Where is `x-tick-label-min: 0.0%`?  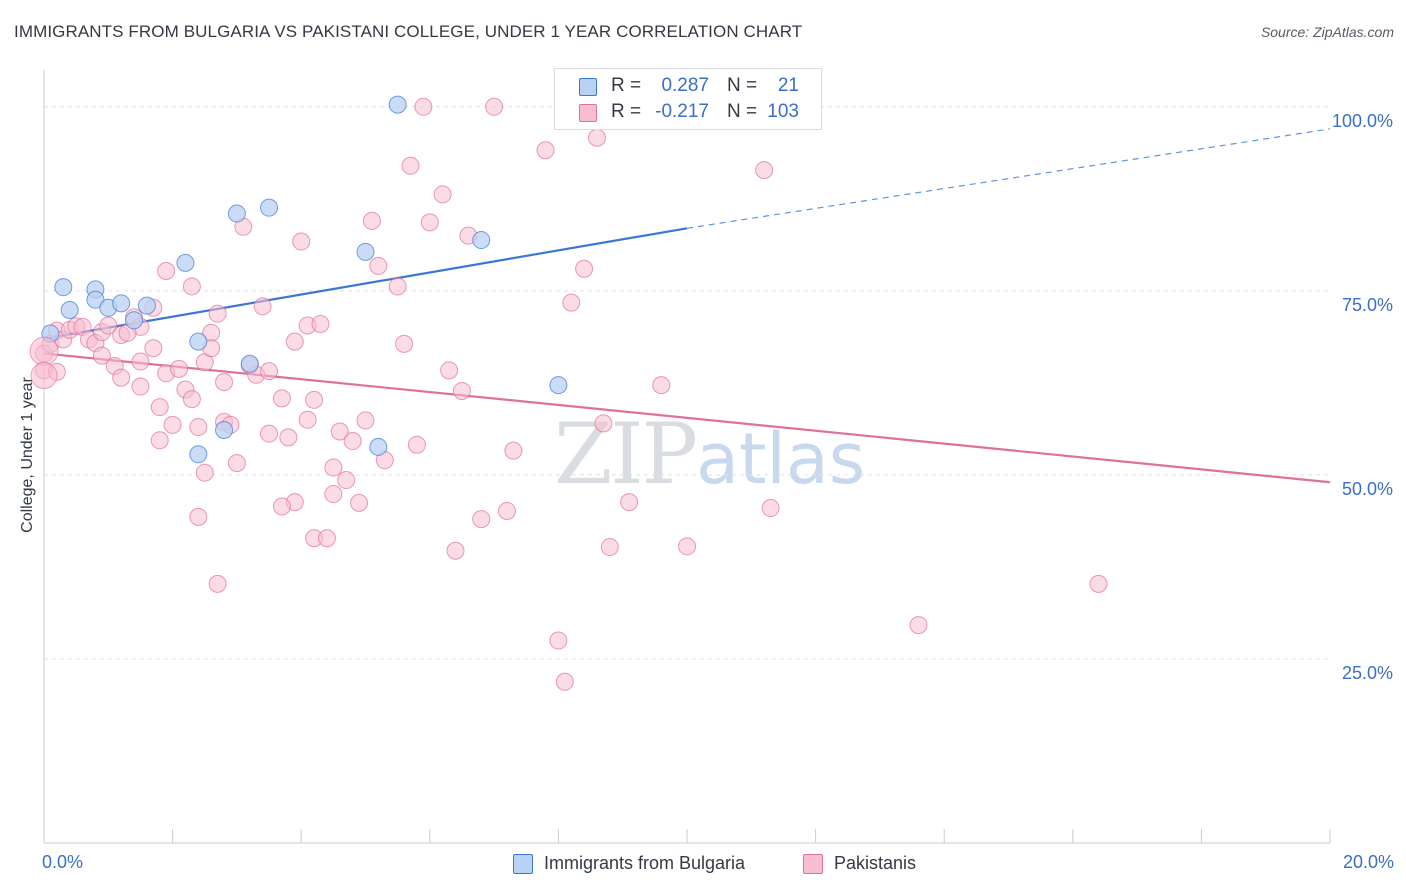 x-tick-label-min: 0.0% is located at coordinates (63, 862).